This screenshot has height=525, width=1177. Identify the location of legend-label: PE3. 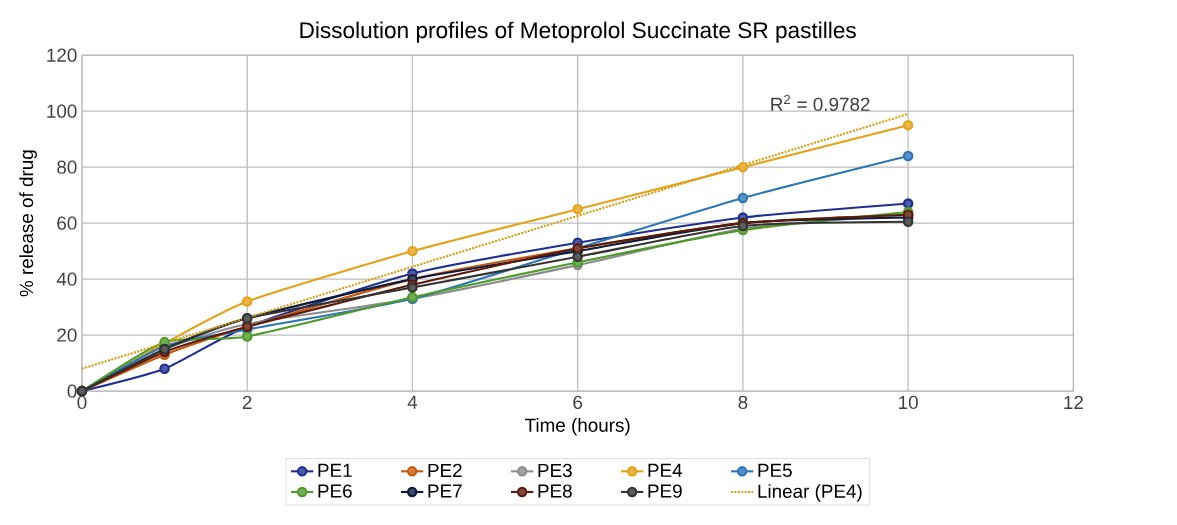
(555, 470).